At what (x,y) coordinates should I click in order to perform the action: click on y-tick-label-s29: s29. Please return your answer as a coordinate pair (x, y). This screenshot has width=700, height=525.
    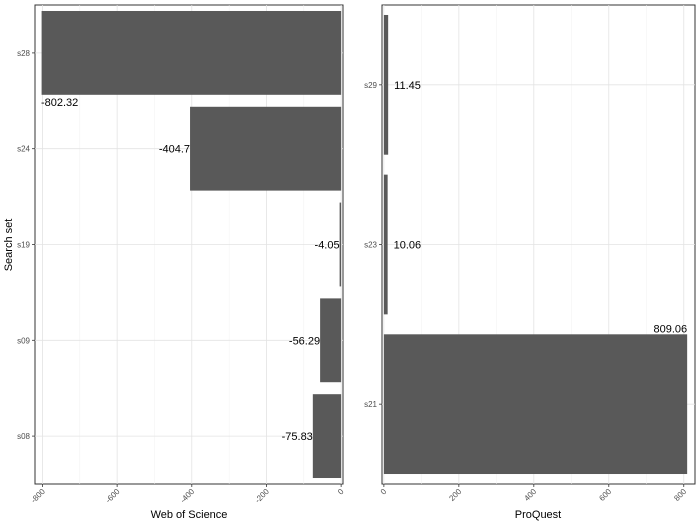
    Looking at the image, I should click on (370, 85).